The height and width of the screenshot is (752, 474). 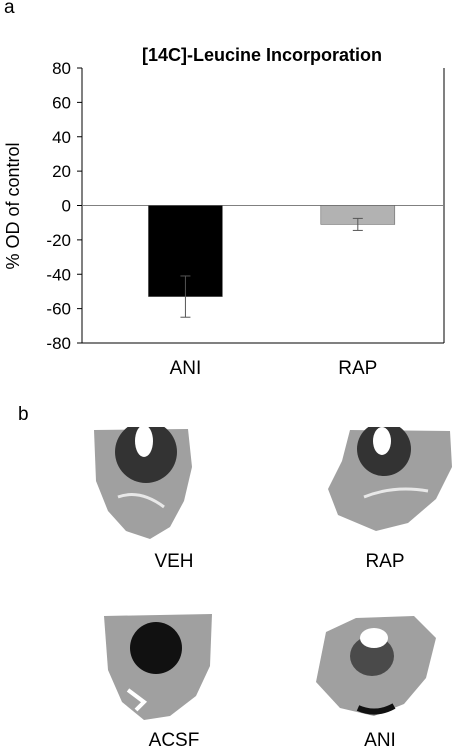 What do you see at coordinates (58, 240) in the screenshot?
I see `y-tick-label: -20` at bounding box center [58, 240].